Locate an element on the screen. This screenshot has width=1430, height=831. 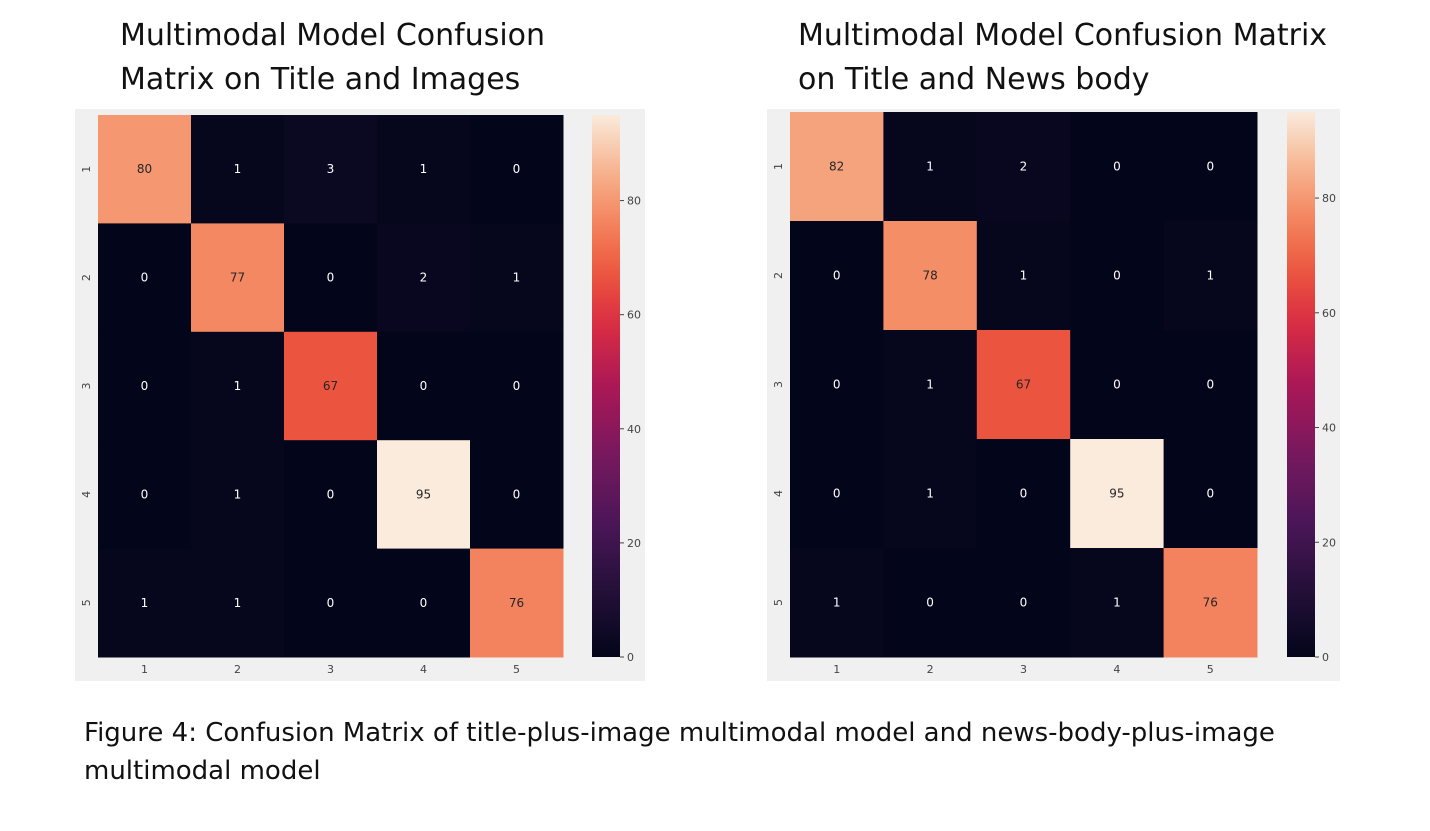
cell-value-5-2: 1 is located at coordinates (238, 603).